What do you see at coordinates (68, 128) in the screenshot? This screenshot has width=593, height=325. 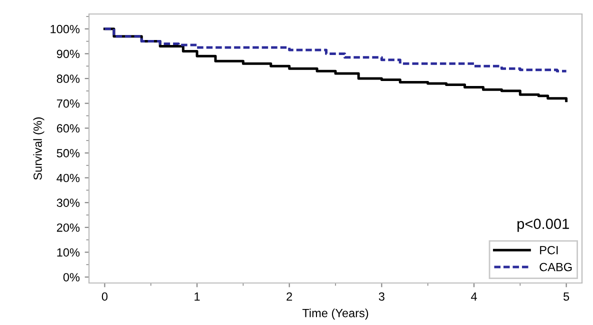 I see `y-tick-label: 60%` at bounding box center [68, 128].